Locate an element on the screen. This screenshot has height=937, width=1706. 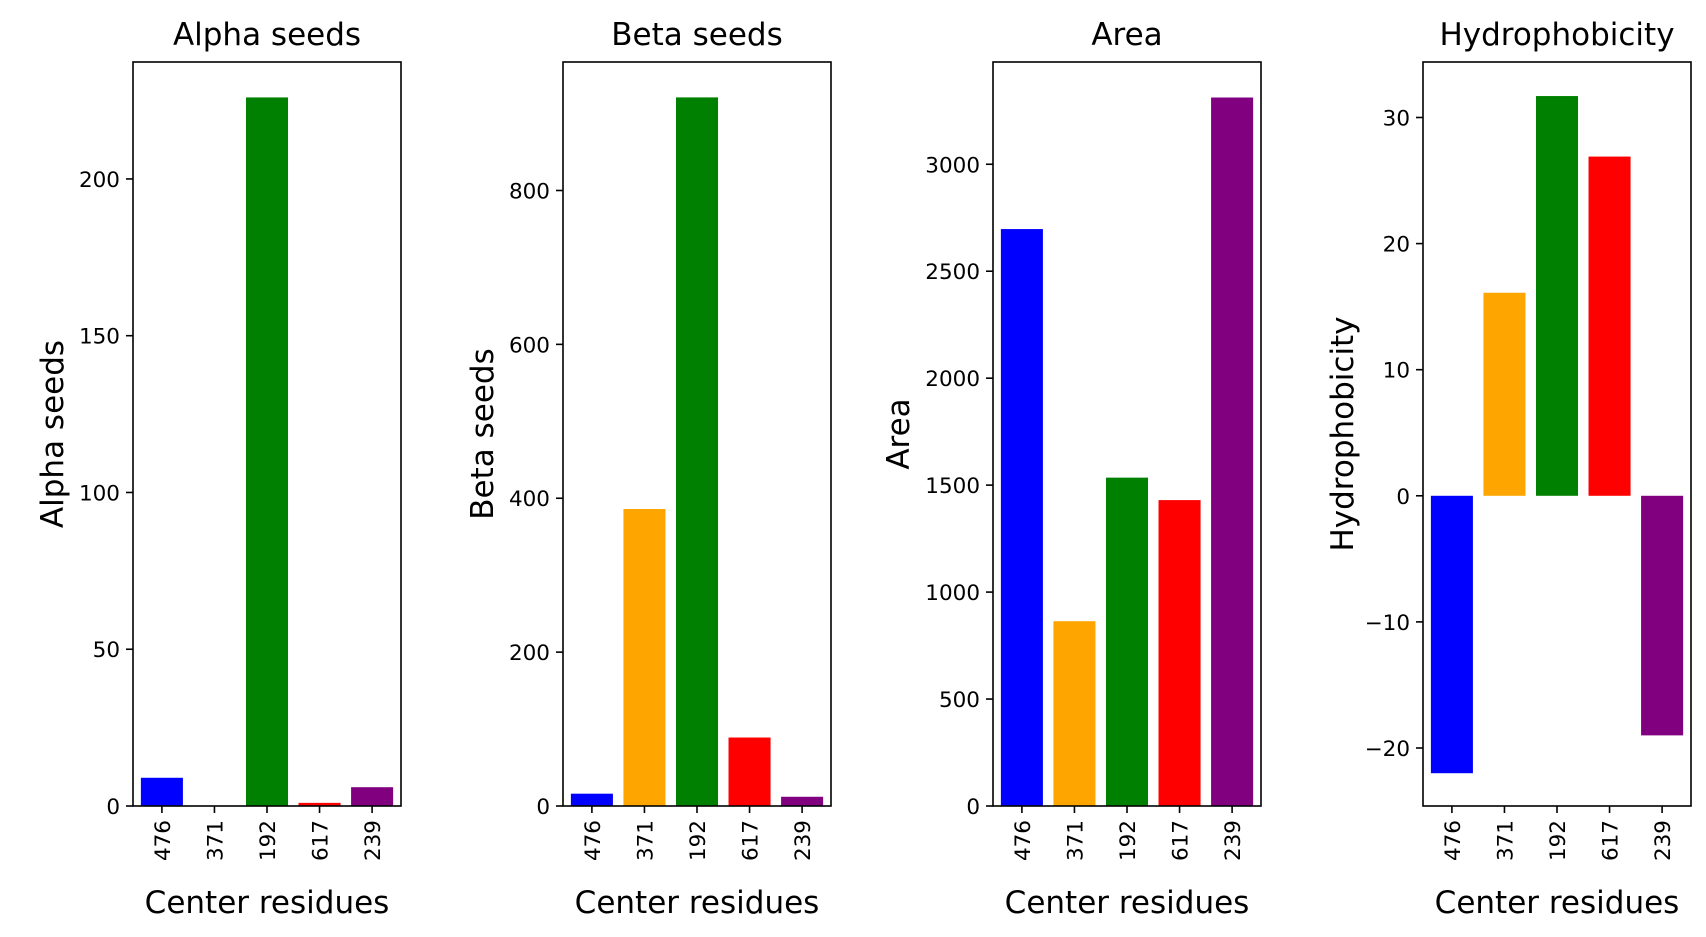
chart-title: Area is located at coordinates (1126, 35).